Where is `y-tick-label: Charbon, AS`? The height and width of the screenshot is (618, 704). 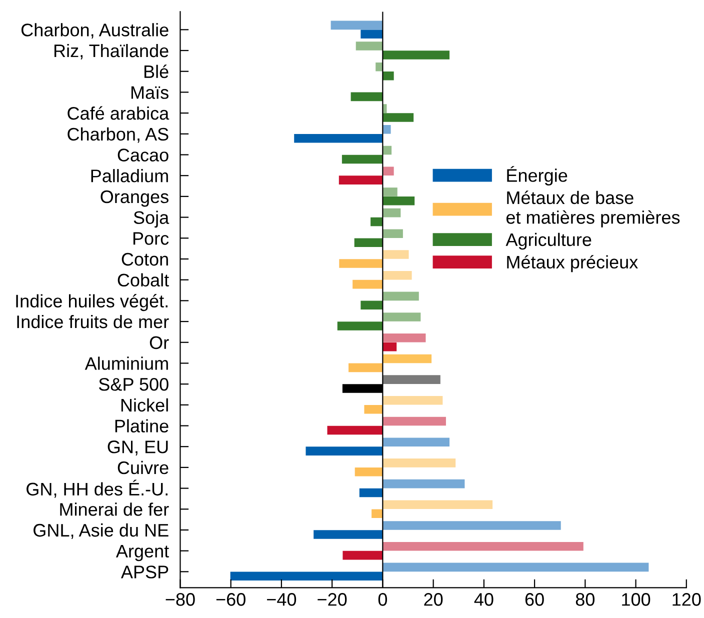 y-tick-label: Charbon, AS is located at coordinates (118, 135).